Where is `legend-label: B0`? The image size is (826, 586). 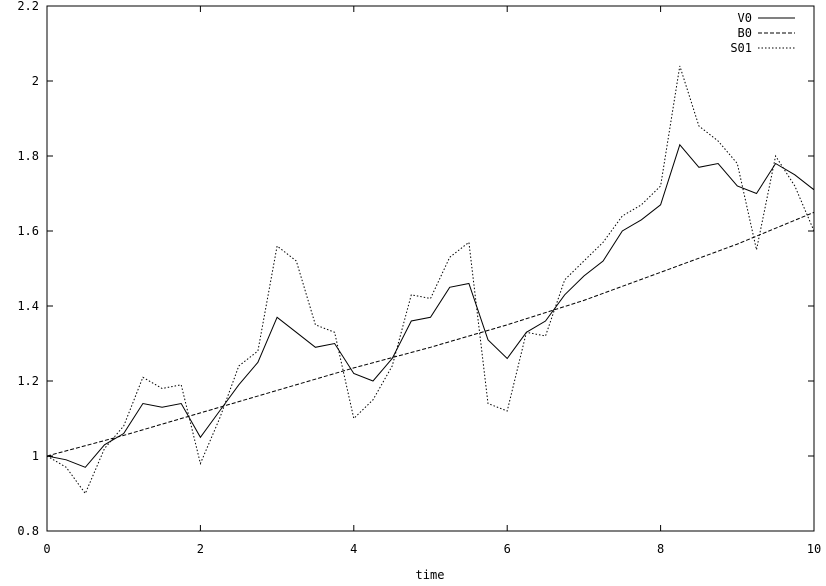
legend-label: B0 is located at coordinates (745, 33).